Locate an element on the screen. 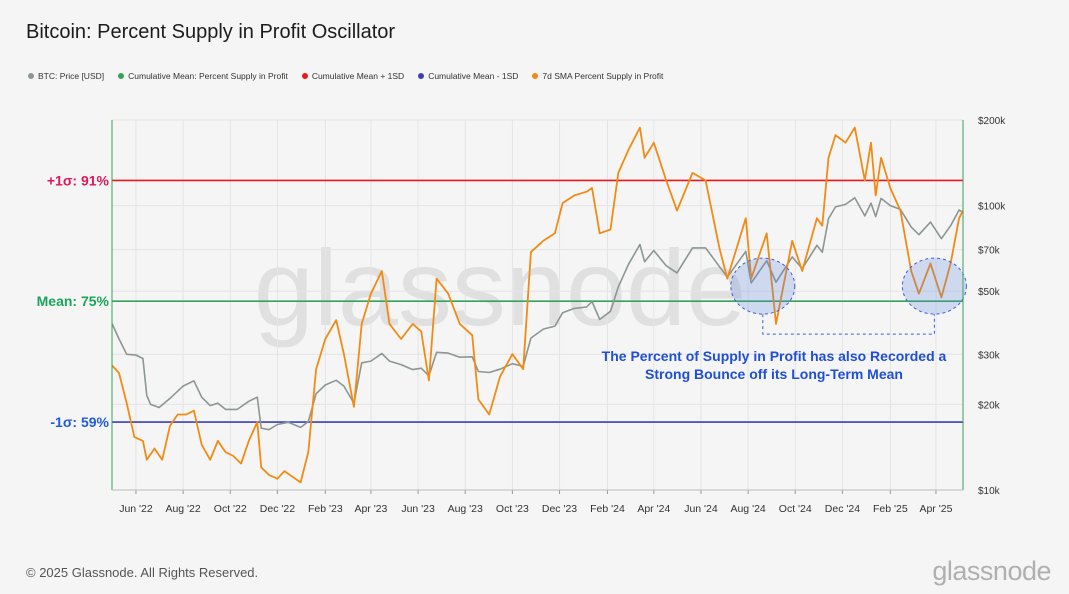  x-tick-label: Oct '24 is located at coordinates (795, 509).